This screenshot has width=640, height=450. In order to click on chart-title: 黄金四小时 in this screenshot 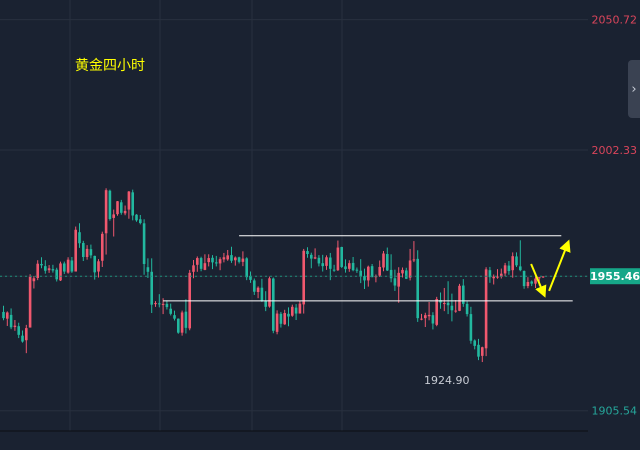, I will do `click(110, 65)`.